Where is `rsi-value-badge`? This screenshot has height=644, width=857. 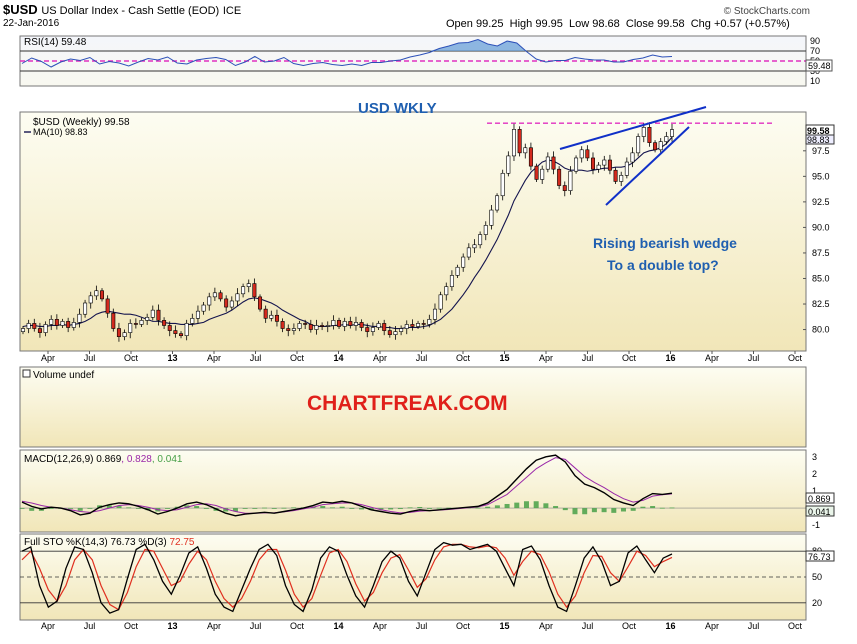
rsi-value-badge is located at coordinates (819, 65).